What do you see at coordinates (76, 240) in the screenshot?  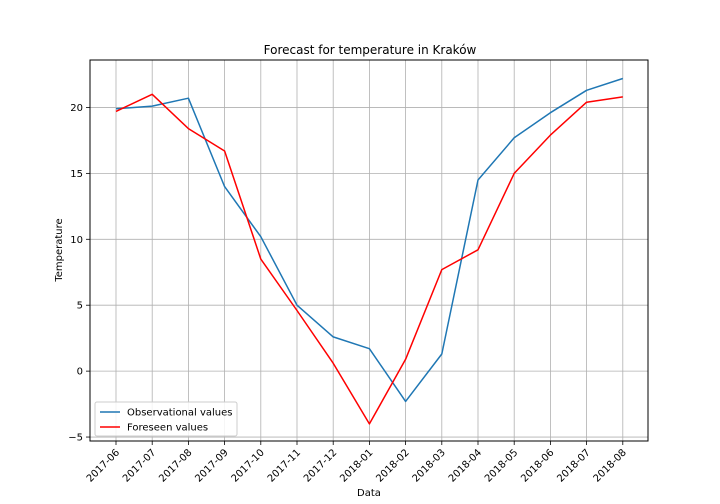 I see `y-tick-label: 10` at bounding box center [76, 240].